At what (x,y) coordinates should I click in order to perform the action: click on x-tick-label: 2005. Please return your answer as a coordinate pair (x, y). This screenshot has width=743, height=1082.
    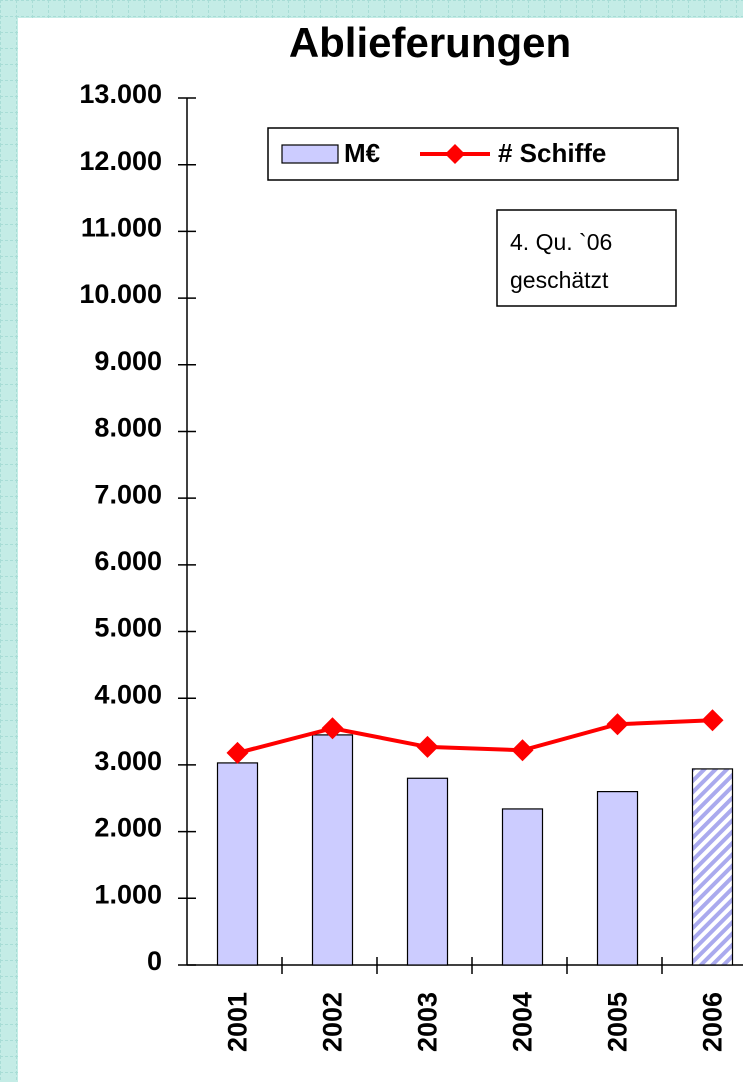
    Looking at the image, I should click on (618, 1022).